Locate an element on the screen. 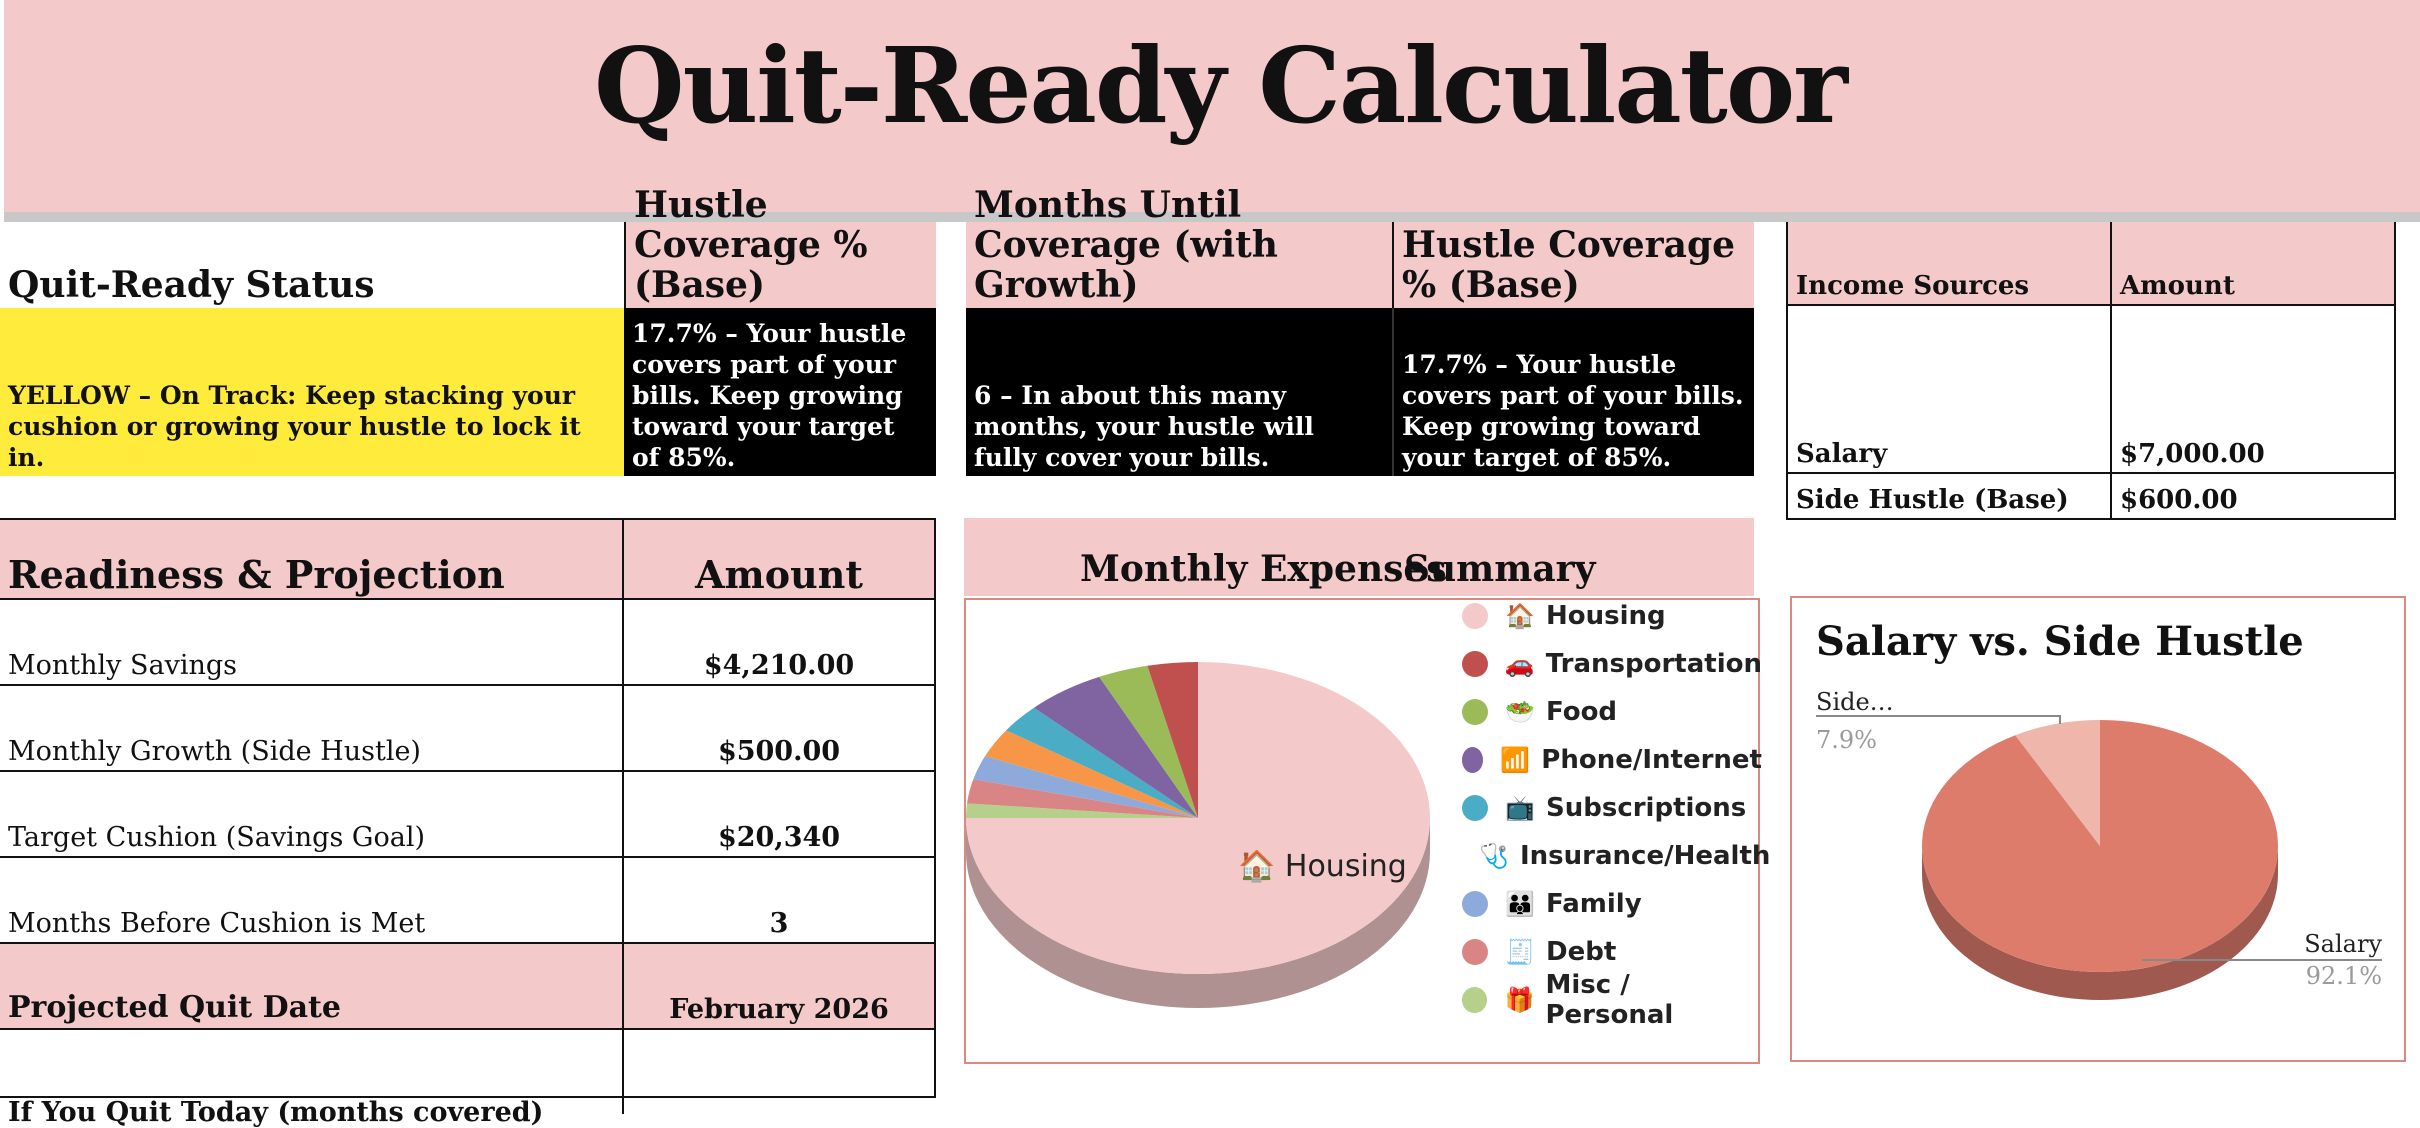 This screenshot has height=1128, width=2420. expenses-pie-svg: 🏠 Housing is located at coordinates (1198, 835).